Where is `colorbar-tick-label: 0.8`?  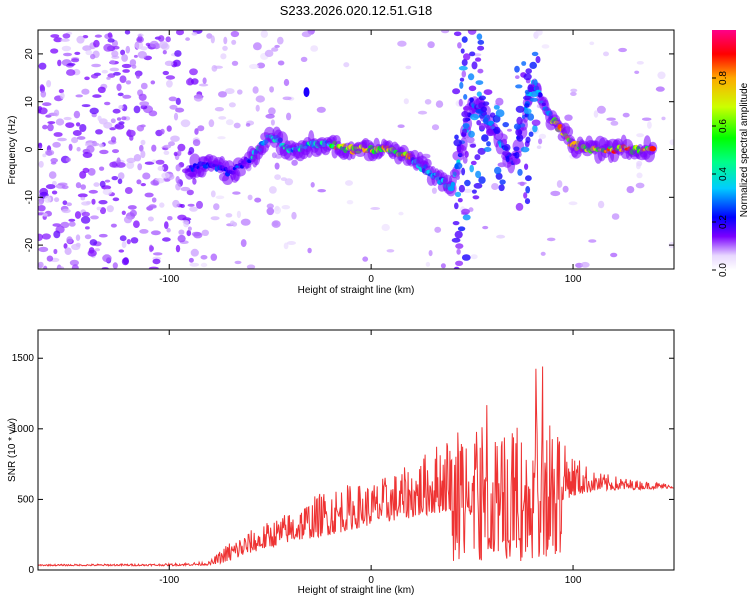 colorbar-tick-label: 0.8 is located at coordinates (723, 78).